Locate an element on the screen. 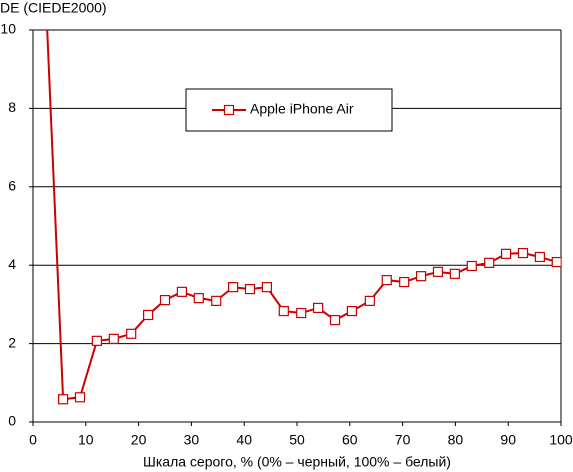  x-tick-label: 40 is located at coordinates (244, 440).